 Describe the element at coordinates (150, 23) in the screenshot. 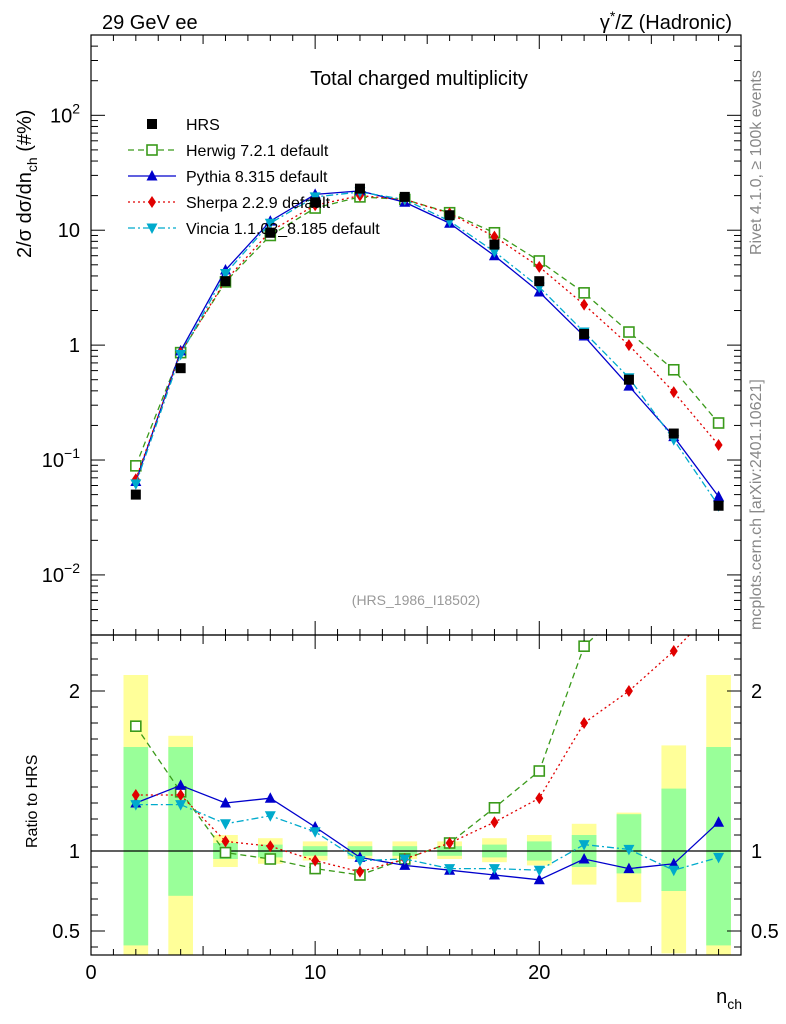

I see `header-left: 29 GeV ee` at that location.